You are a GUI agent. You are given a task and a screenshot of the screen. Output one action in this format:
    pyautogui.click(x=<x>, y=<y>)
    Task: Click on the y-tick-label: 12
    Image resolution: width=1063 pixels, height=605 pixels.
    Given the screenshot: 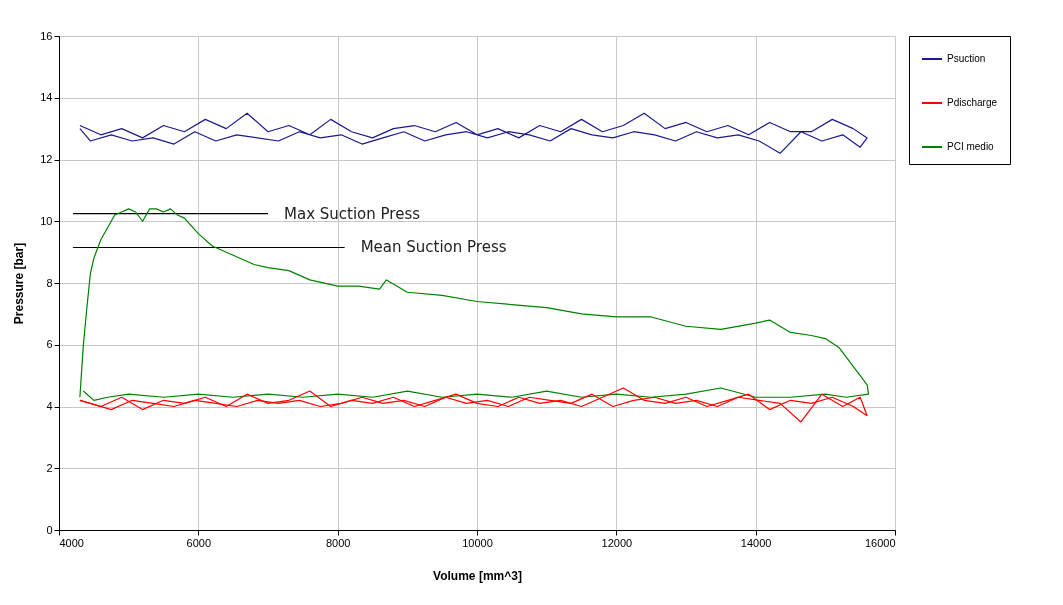 What is the action you would take?
    pyautogui.click(x=46, y=159)
    